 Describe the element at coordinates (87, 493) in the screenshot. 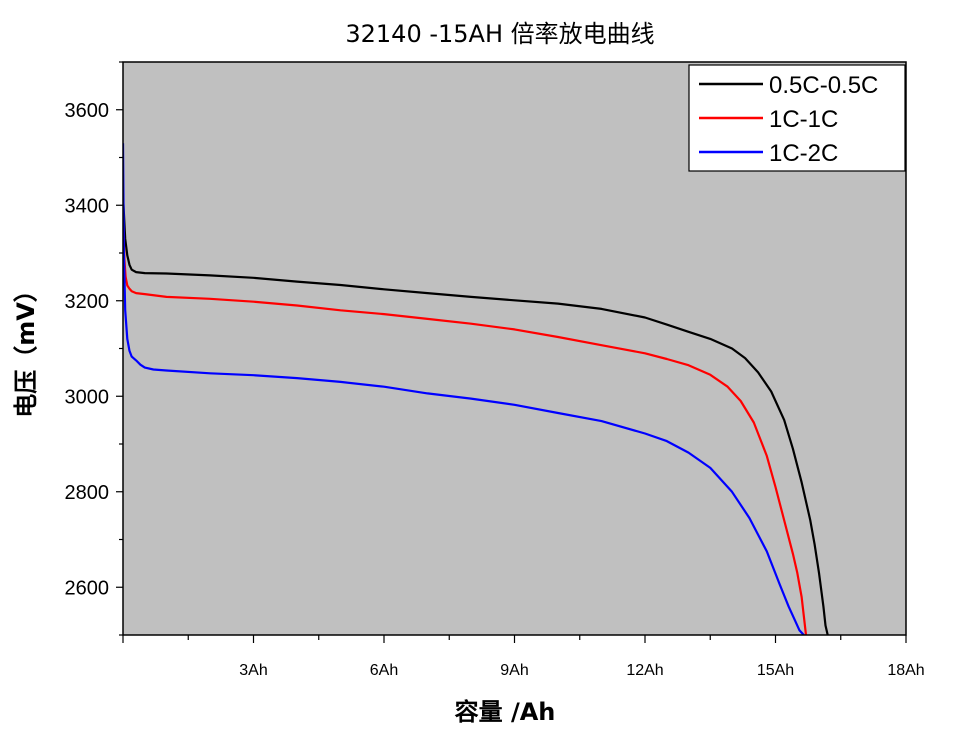

I see `y-tick-label: 2800` at that location.